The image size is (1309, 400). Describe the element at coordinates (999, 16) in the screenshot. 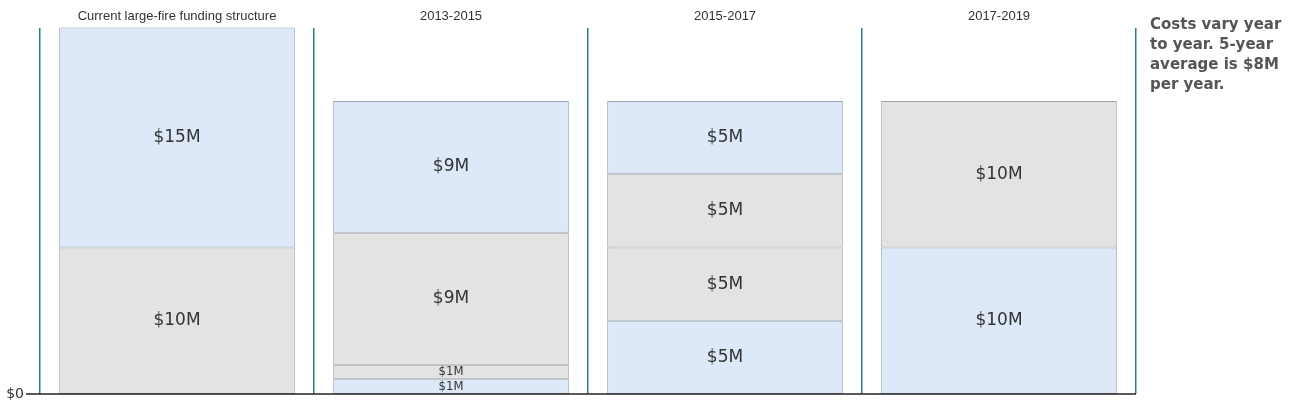

I see `x-tick-label: 2017-2019` at that location.